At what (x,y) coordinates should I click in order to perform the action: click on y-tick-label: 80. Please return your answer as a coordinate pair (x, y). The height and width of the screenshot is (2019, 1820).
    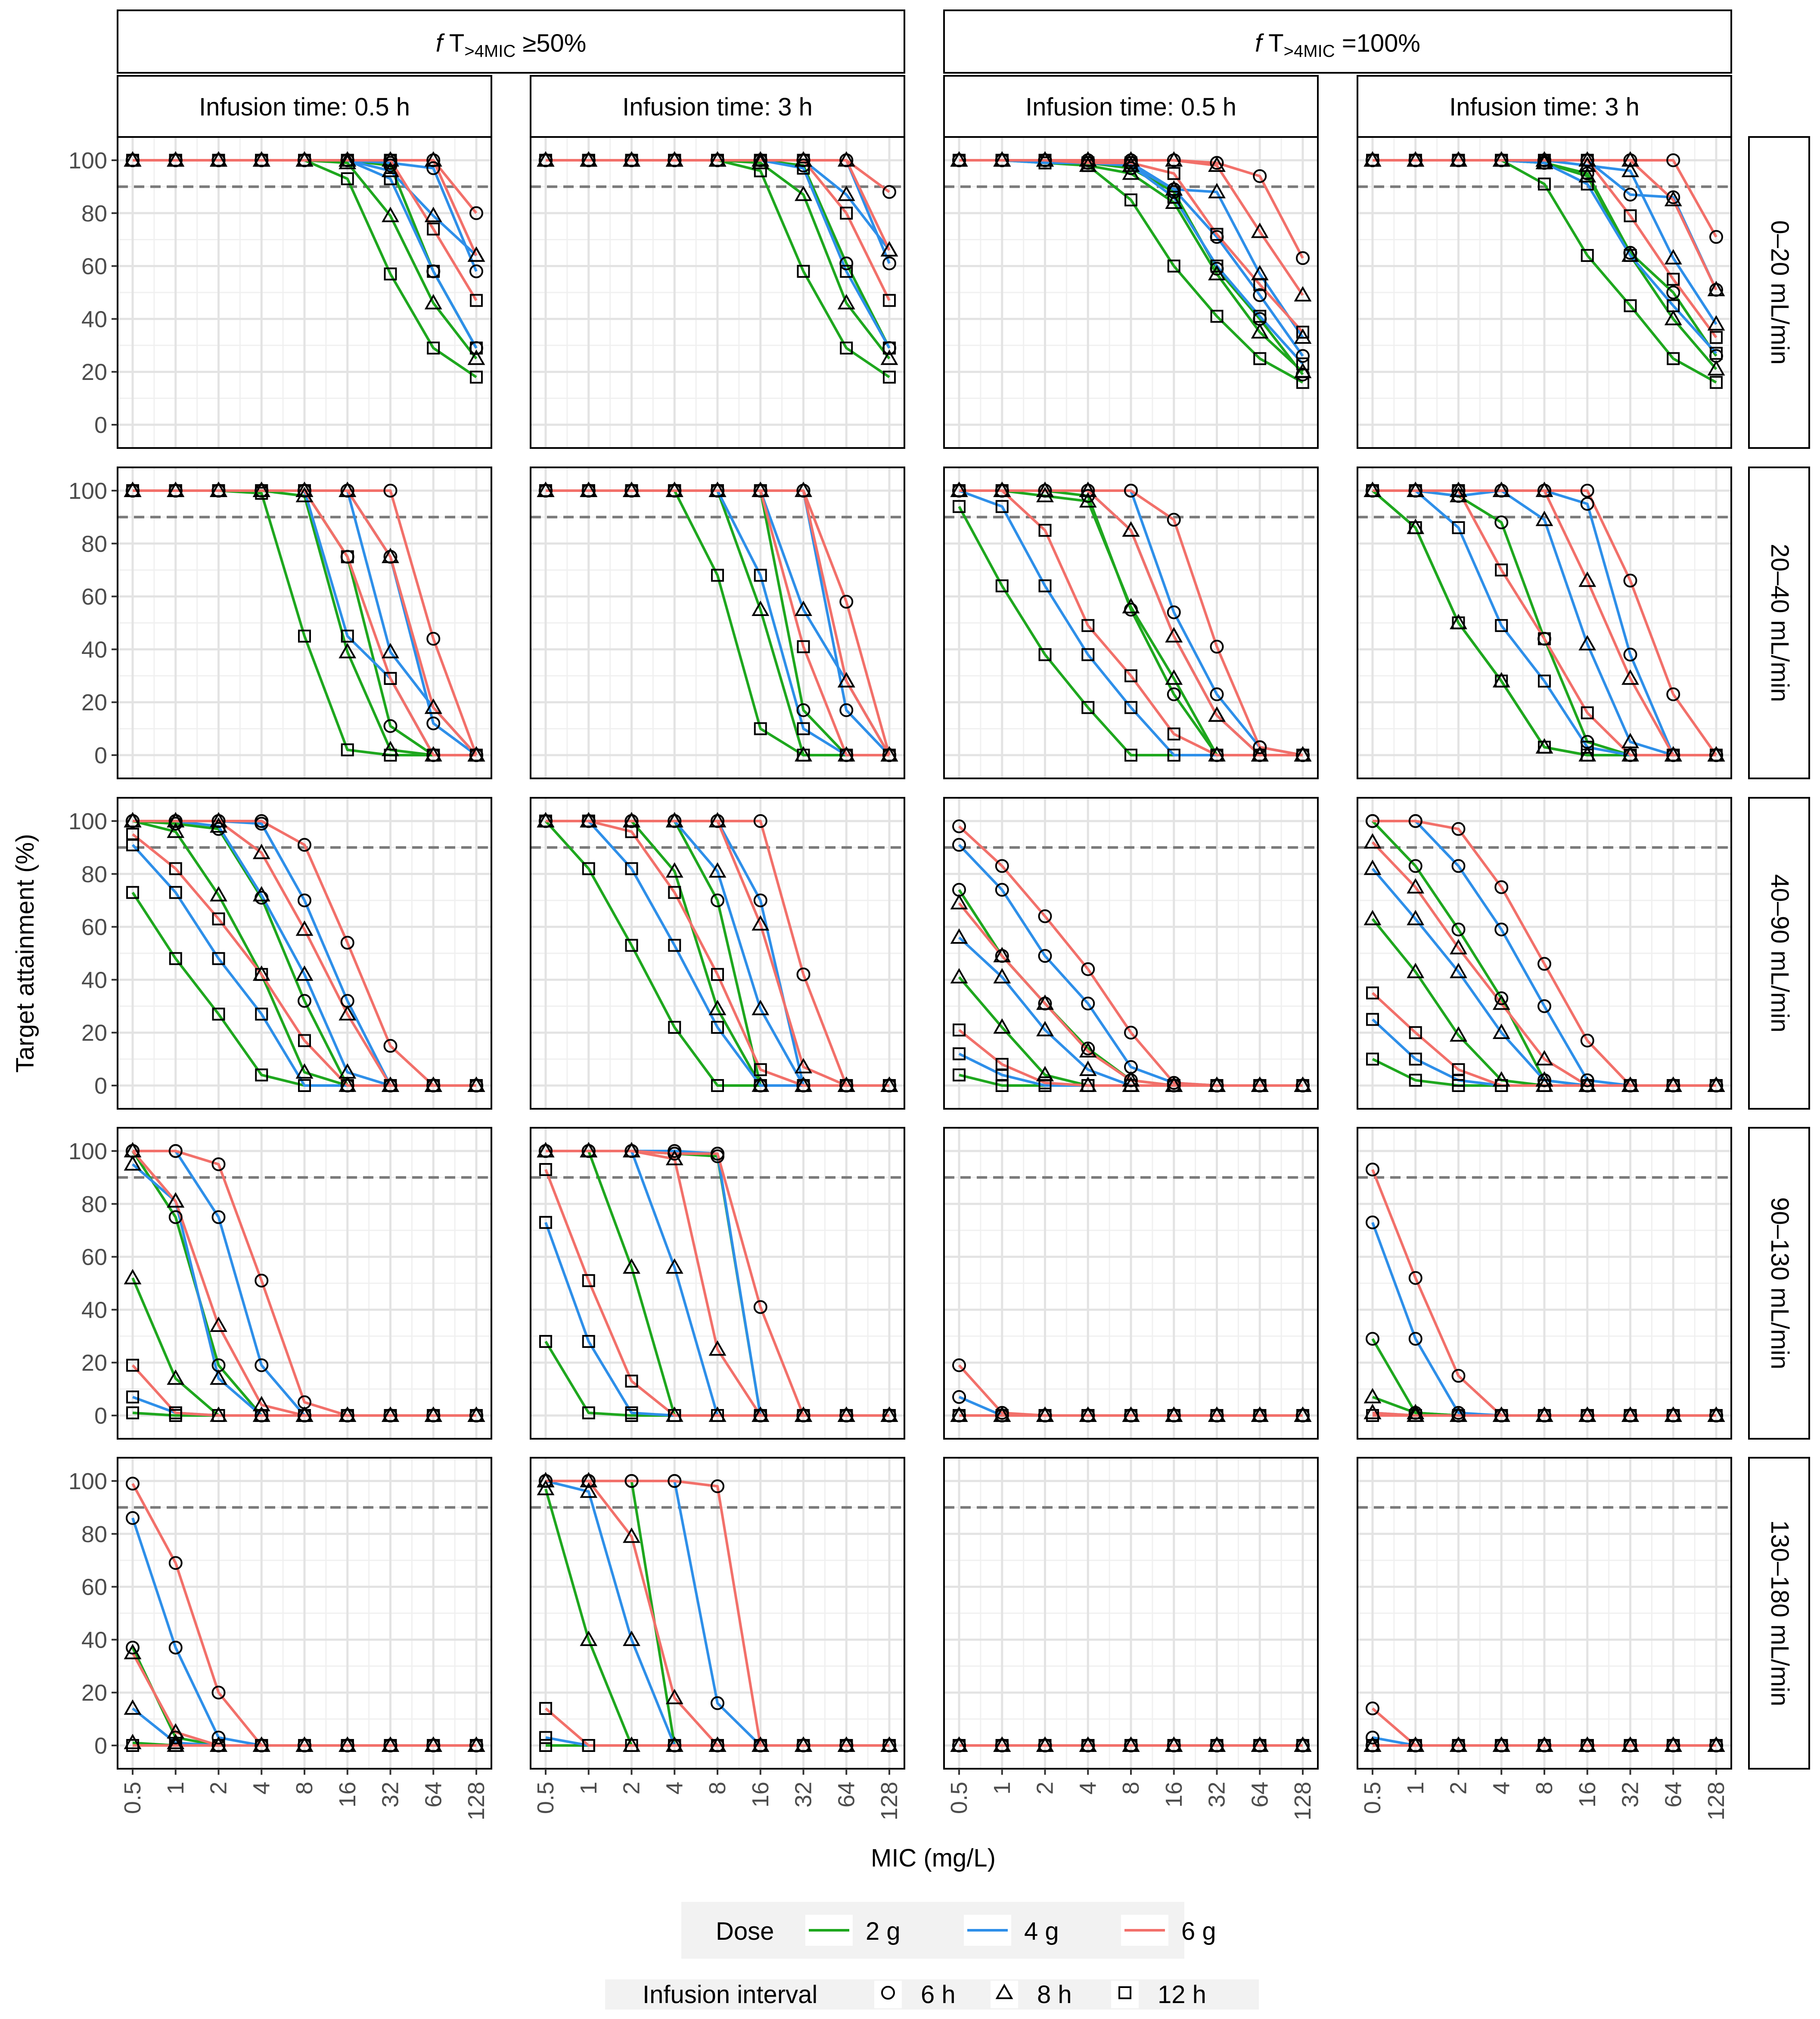
    Looking at the image, I should click on (94, 1204).